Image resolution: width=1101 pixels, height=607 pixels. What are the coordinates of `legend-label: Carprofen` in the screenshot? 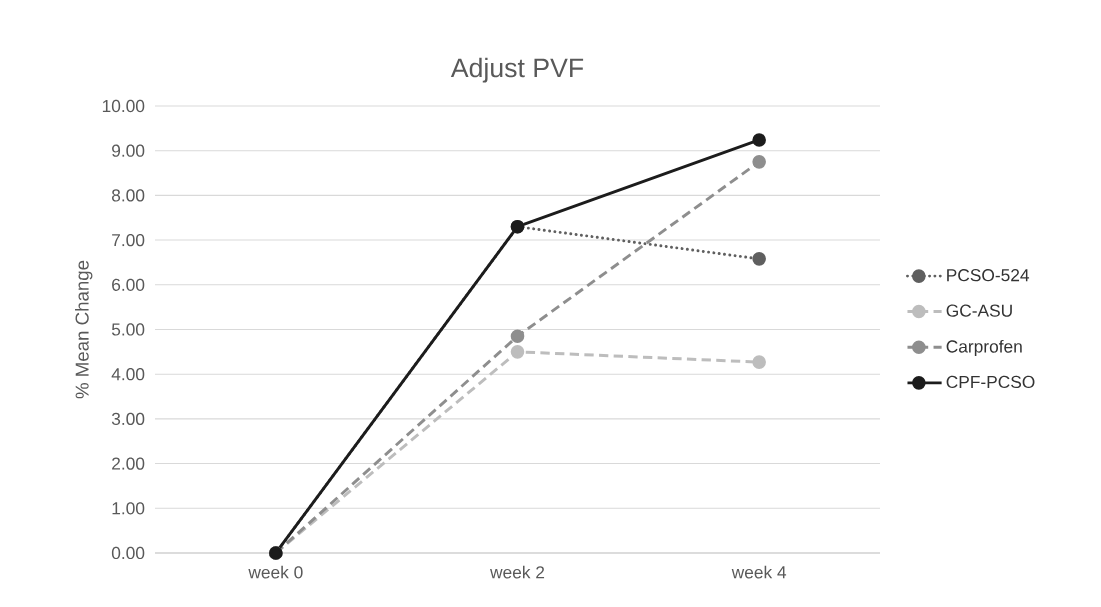 It's located at (984, 348).